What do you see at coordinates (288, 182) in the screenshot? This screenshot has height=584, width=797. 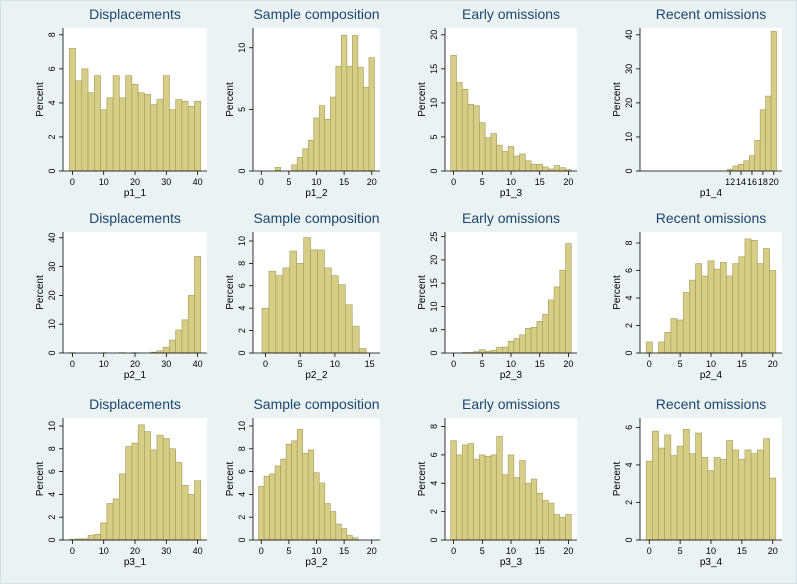 I see `x-tick-label: 5` at bounding box center [288, 182].